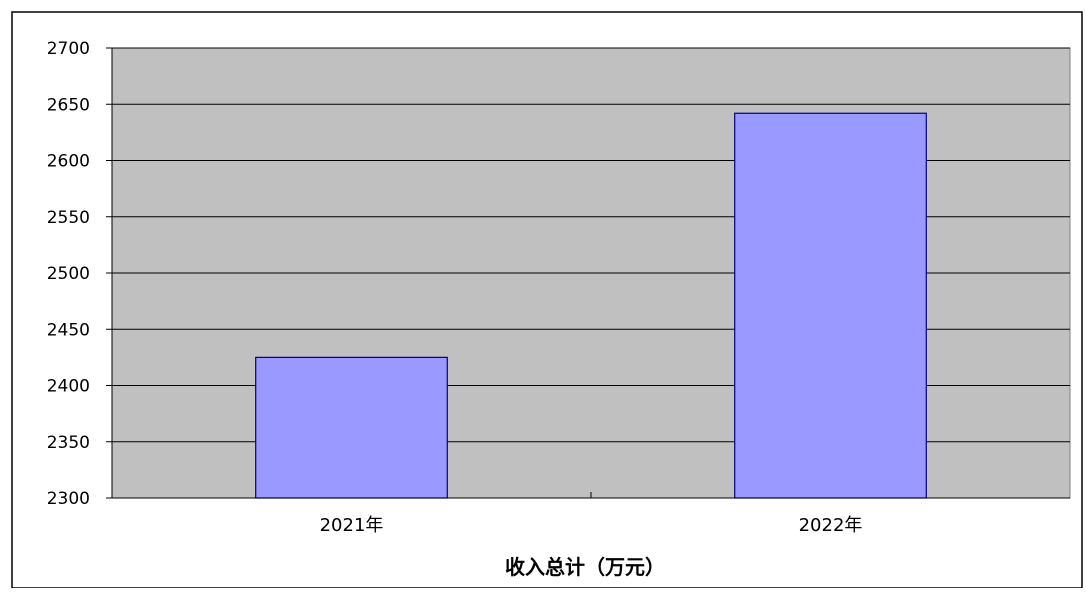 This screenshot has width=1086, height=592. Describe the element at coordinates (68, 218) in the screenshot. I see `y-tick-label: 2550` at that location.